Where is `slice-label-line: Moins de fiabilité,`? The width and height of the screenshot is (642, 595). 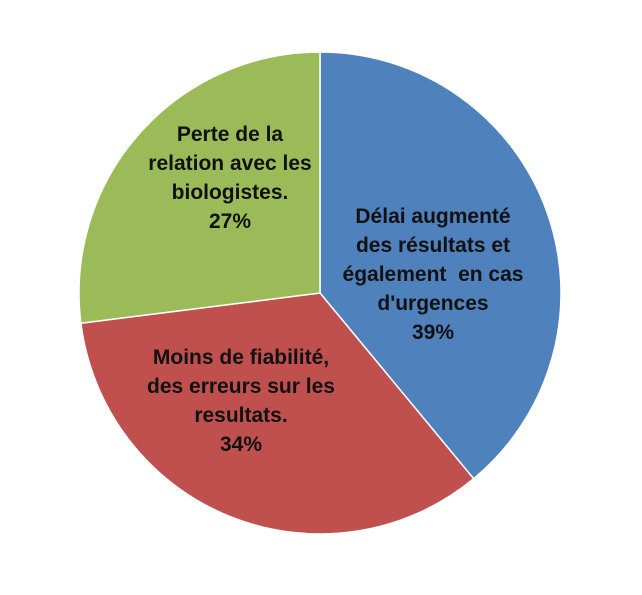 slice-label-line: Moins de fiabilité, is located at coordinates (241, 357).